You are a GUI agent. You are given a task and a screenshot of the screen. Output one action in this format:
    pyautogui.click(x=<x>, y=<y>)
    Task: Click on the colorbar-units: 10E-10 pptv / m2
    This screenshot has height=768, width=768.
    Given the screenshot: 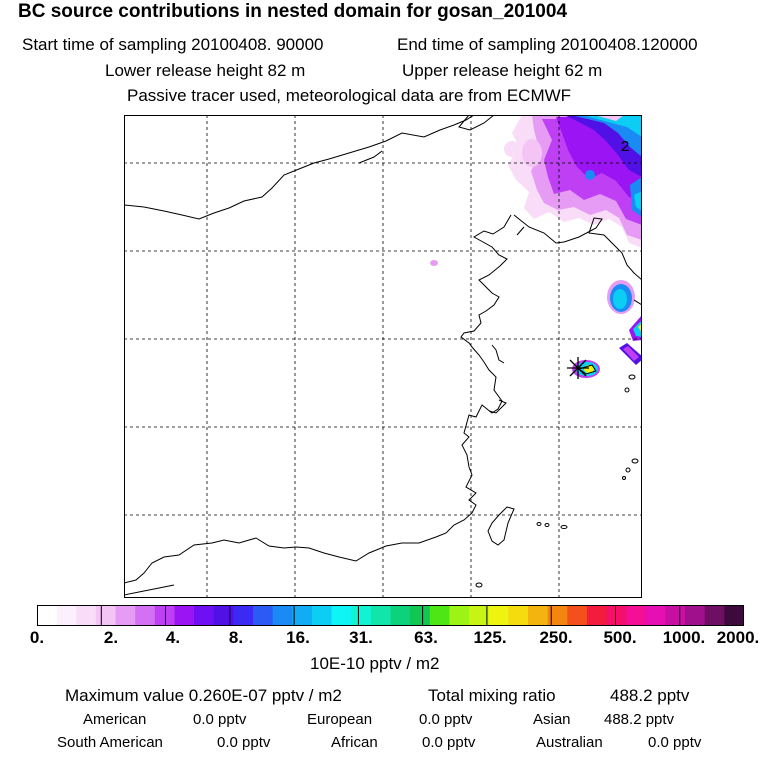 What is the action you would take?
    pyautogui.click(x=375, y=663)
    